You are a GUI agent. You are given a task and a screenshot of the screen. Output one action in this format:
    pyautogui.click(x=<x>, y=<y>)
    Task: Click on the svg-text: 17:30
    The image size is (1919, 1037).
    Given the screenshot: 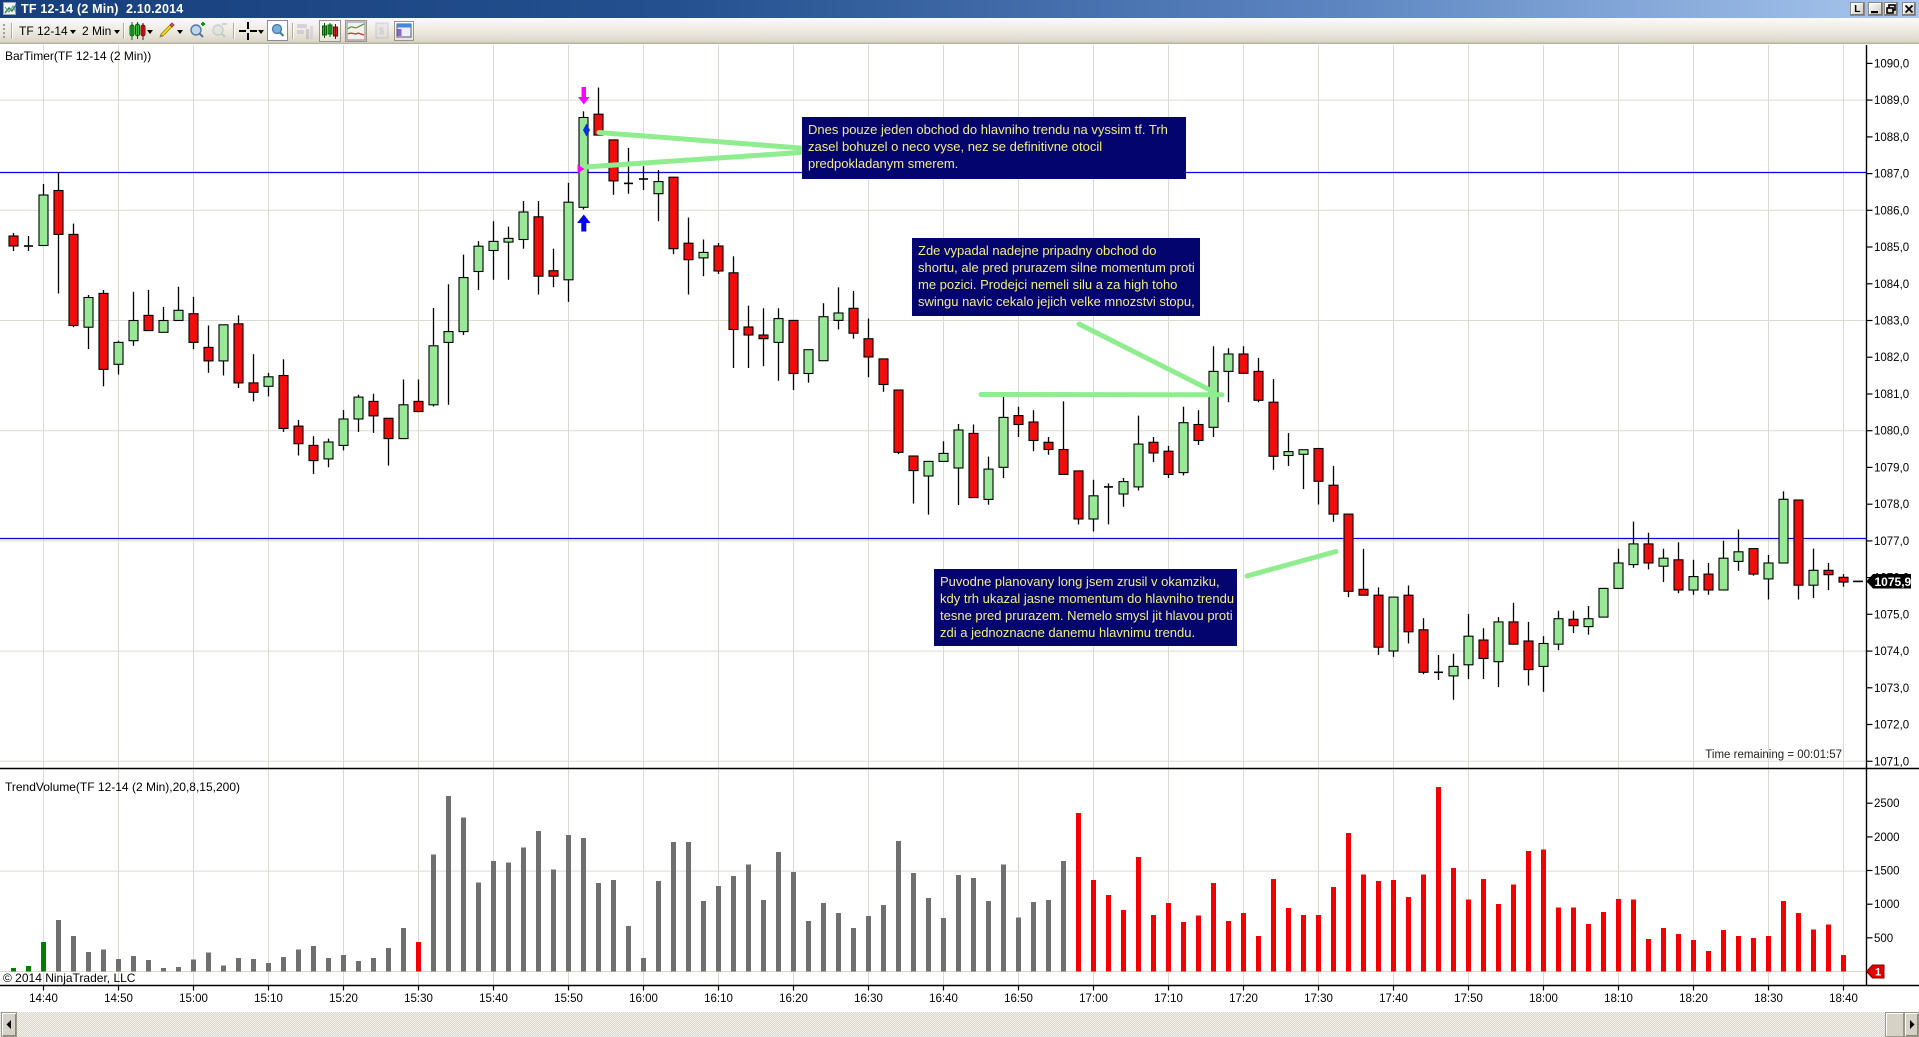 What is the action you would take?
    pyautogui.click(x=1318, y=999)
    